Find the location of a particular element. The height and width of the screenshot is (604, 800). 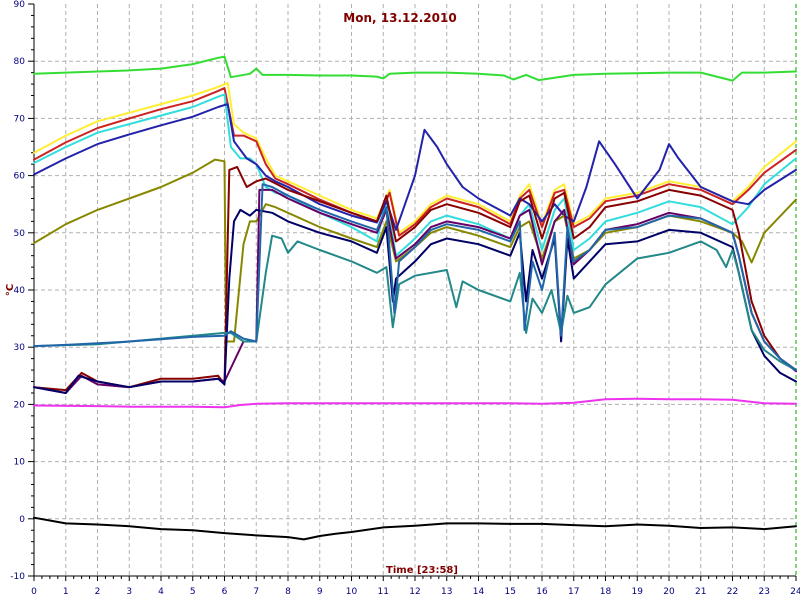

y-tick-label: 20 is located at coordinates (20, 405).